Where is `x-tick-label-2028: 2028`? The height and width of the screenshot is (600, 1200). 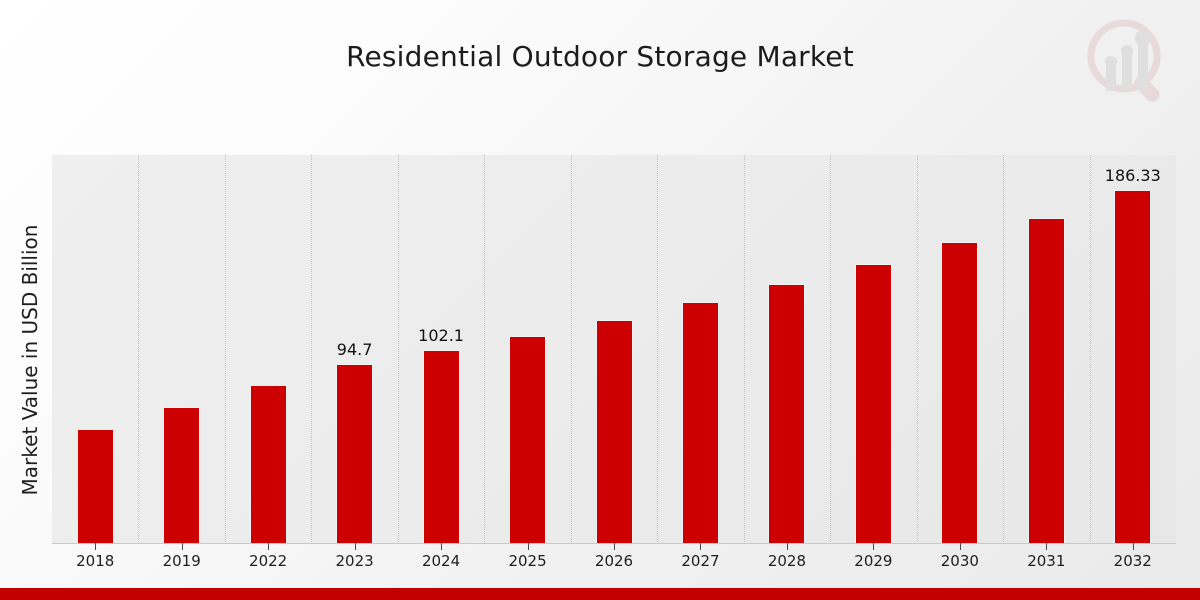
x-tick-label-2028: 2028 is located at coordinates (787, 561).